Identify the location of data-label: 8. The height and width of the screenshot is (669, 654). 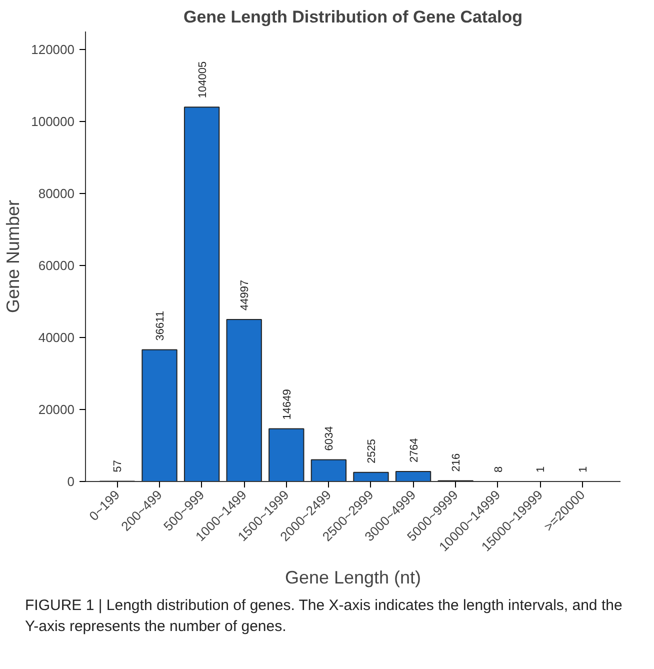
(498, 469).